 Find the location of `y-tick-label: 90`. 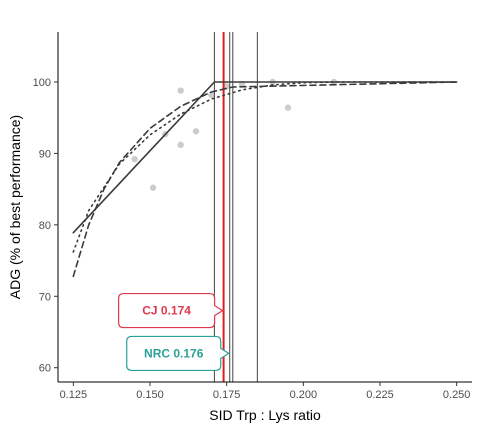

y-tick-label: 90 is located at coordinates (45, 154).